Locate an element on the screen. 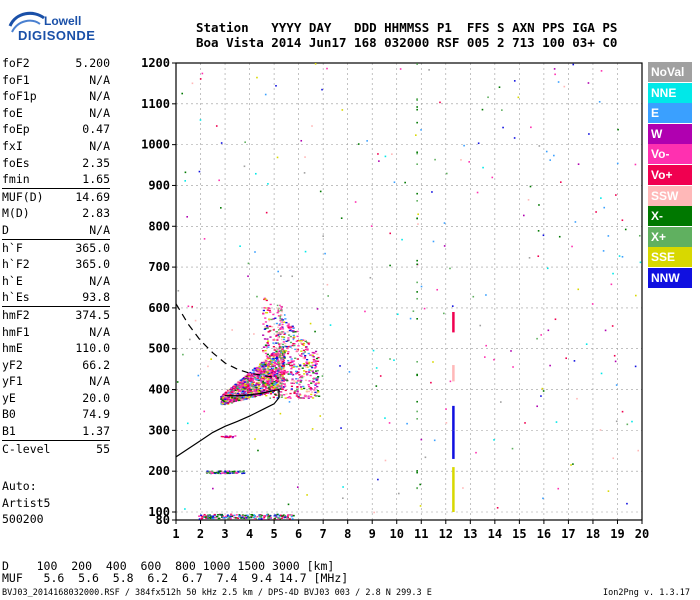  param-row: hmF1 N/A is located at coordinates (56, 332).